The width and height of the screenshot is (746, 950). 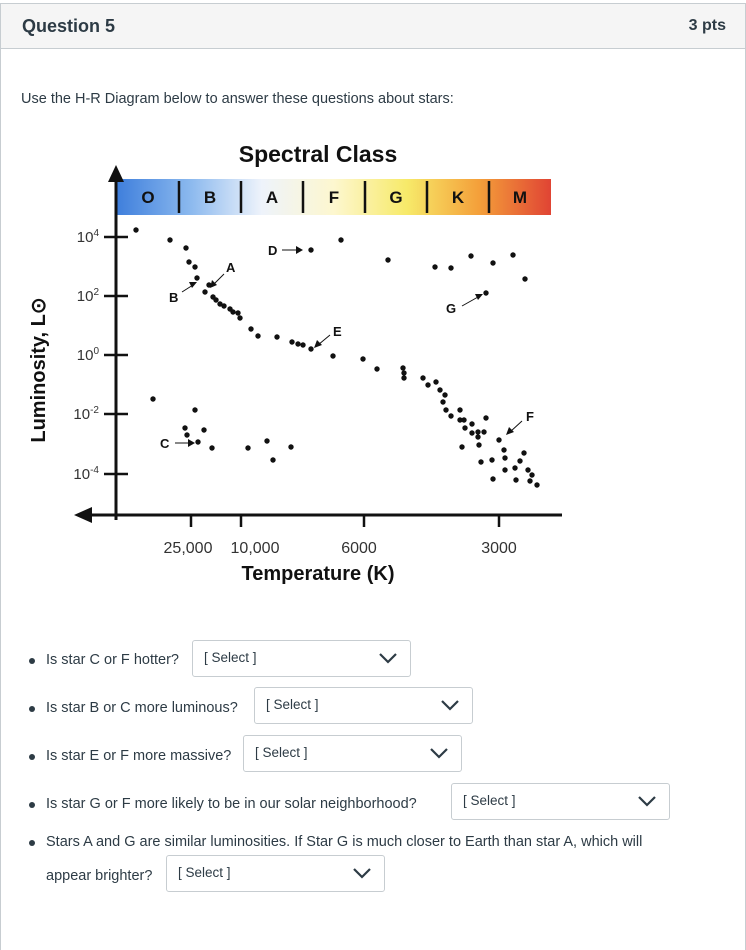 I want to click on star-annotations: A B C D E F G, so click(x=347, y=347).